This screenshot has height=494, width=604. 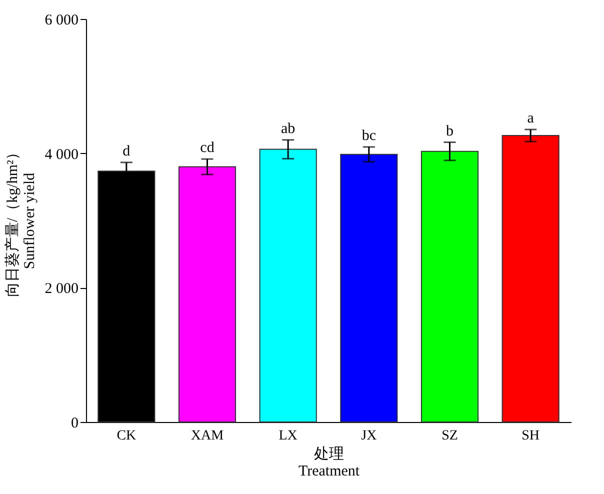 I want to click on annotation: a, so click(x=530, y=118).